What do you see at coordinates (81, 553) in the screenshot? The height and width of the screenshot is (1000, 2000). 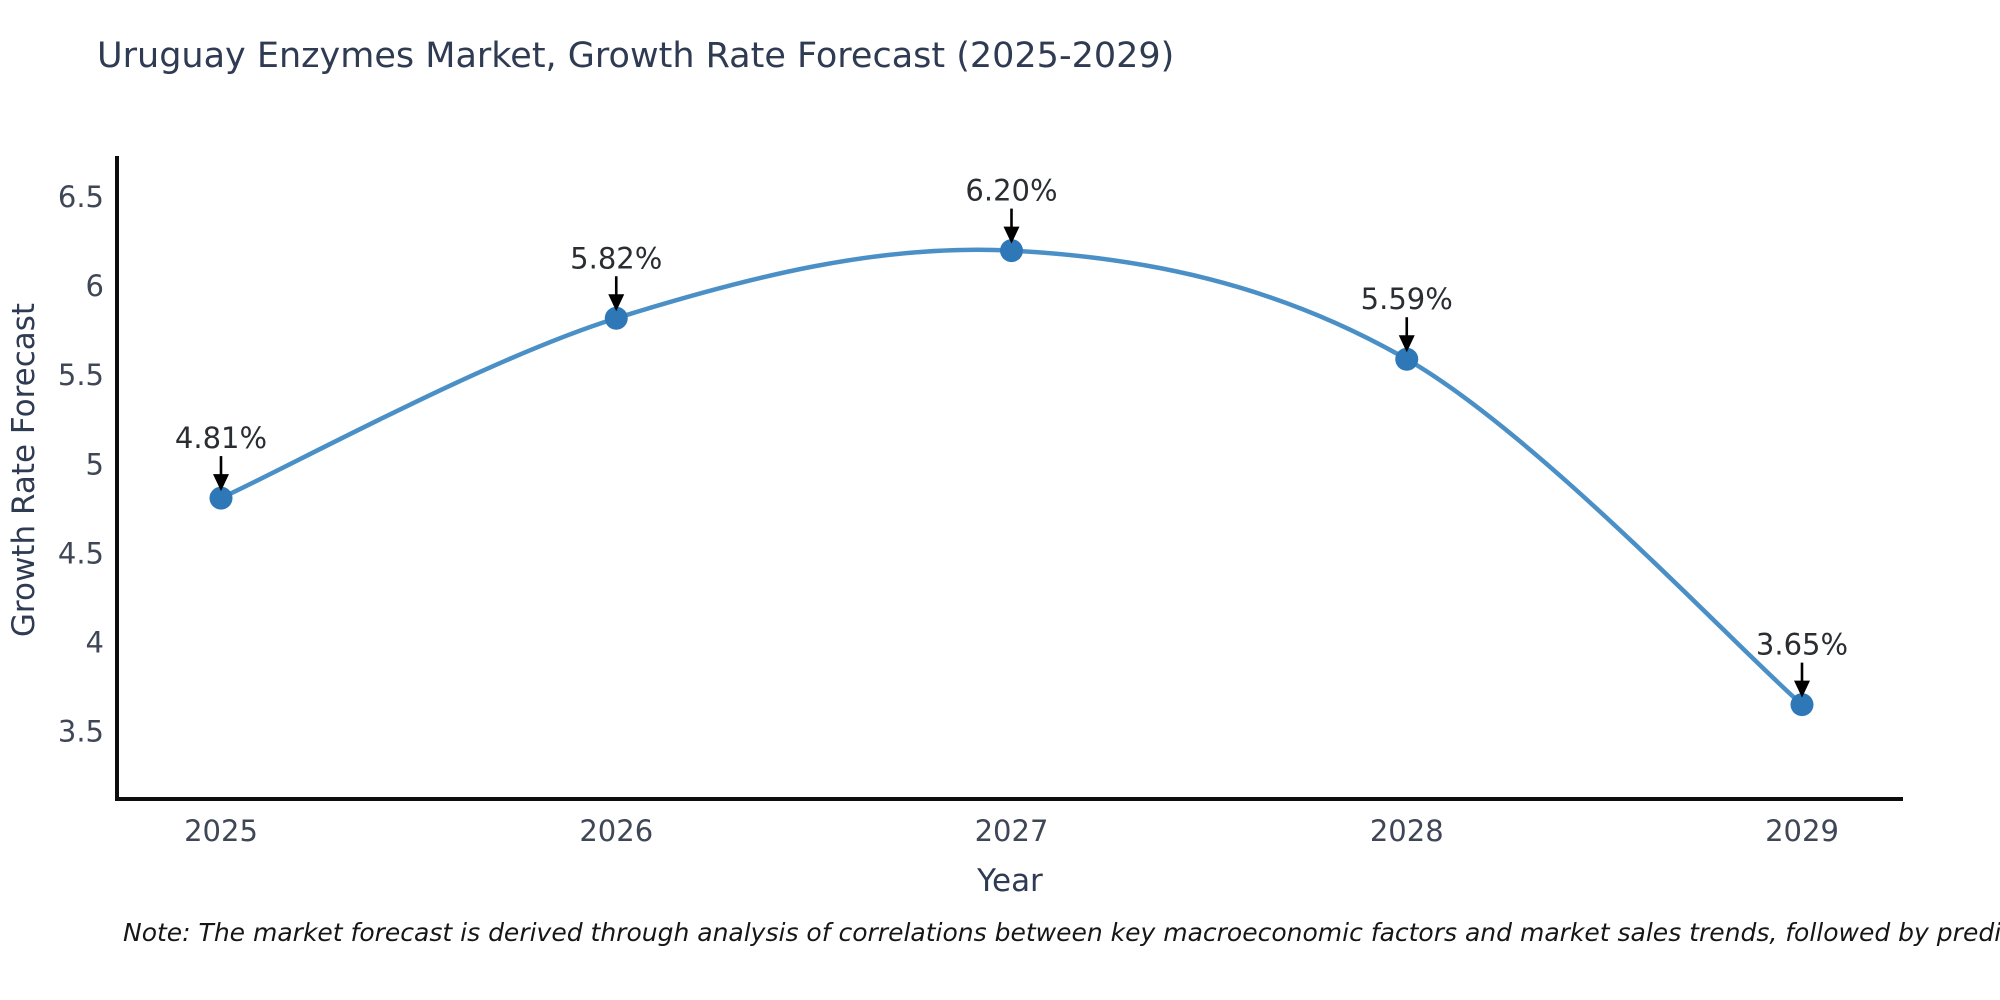 I see `y-tick-label: 4.5` at bounding box center [81, 553].